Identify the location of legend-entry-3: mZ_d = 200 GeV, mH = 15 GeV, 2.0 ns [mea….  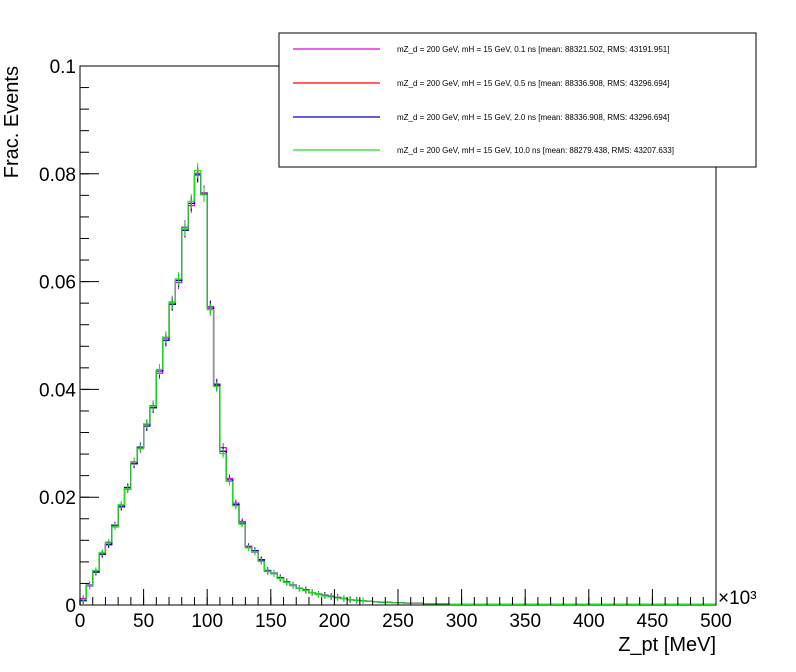
(533, 117).